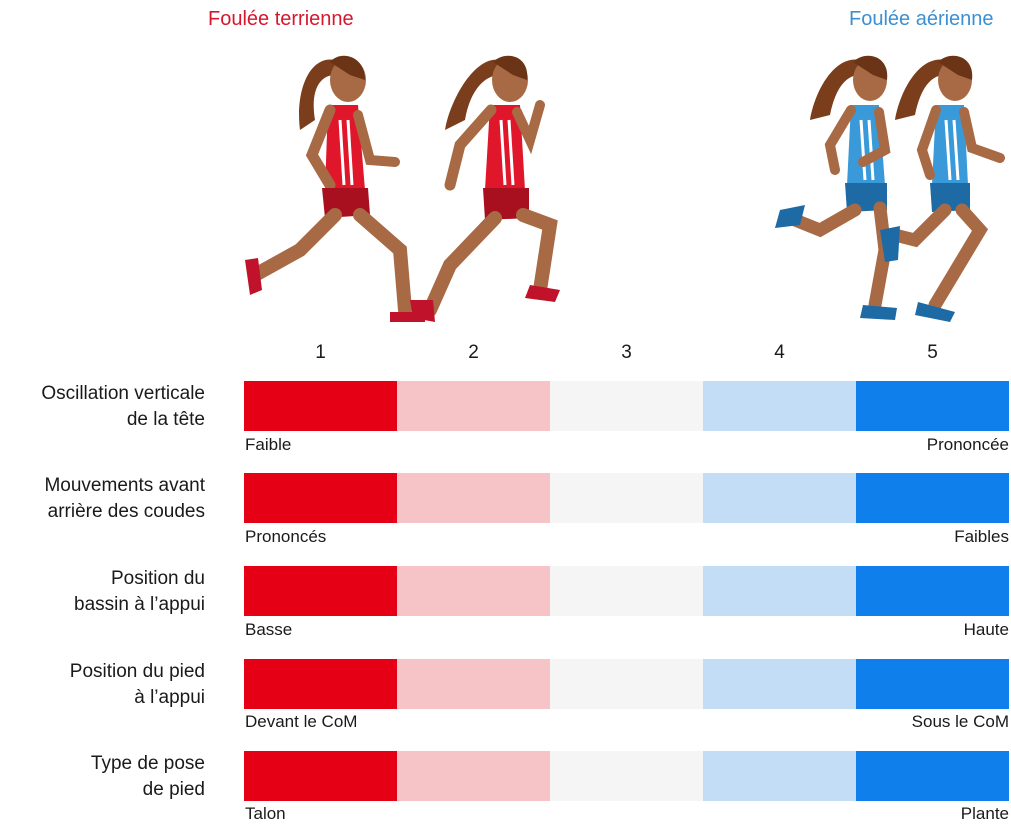 This screenshot has height=825, width=1011. What do you see at coordinates (320, 352) in the screenshot?
I see `scale-number-1: 1` at bounding box center [320, 352].